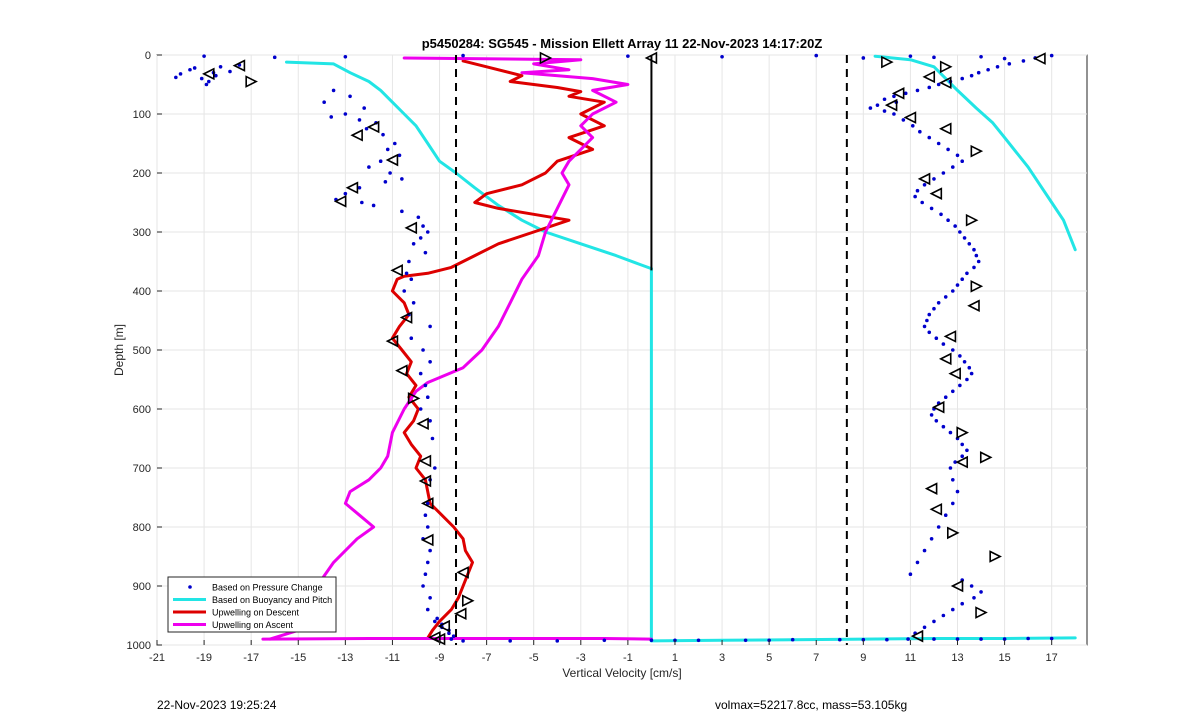 The height and width of the screenshot is (725, 1200). I want to click on x-tick-label: 11, so click(910, 658).